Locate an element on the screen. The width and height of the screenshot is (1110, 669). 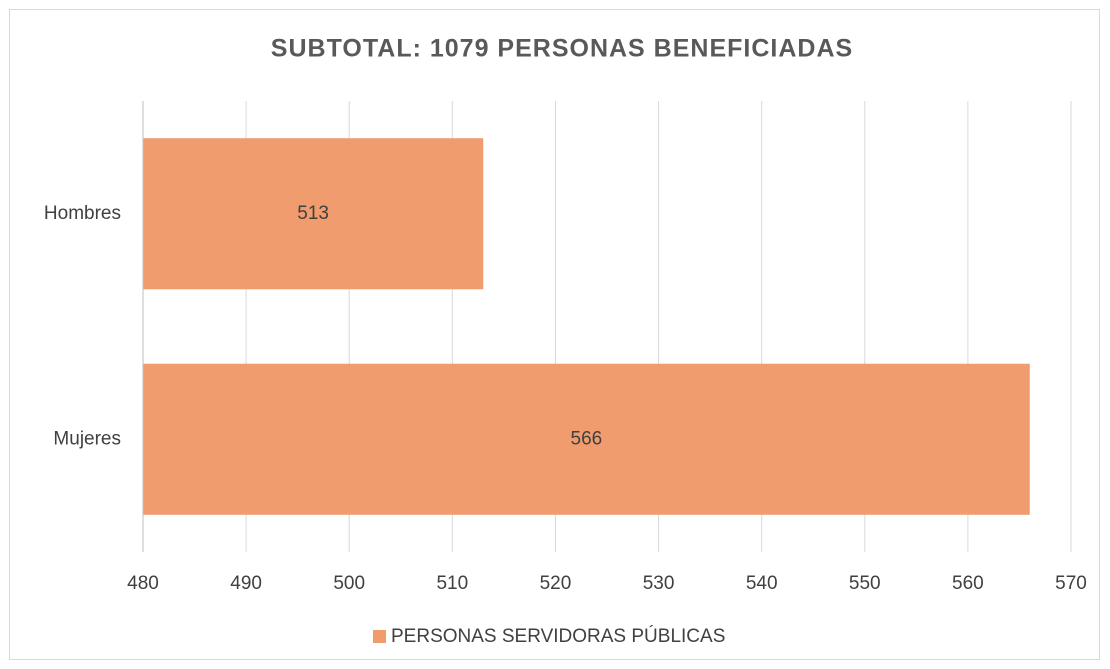
x-tick-label: 500 is located at coordinates (349, 583).